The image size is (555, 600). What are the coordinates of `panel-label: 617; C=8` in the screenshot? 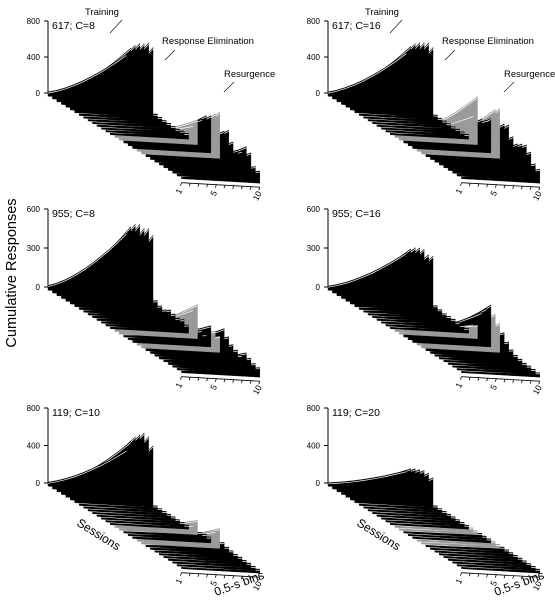 It's located at (73, 26).